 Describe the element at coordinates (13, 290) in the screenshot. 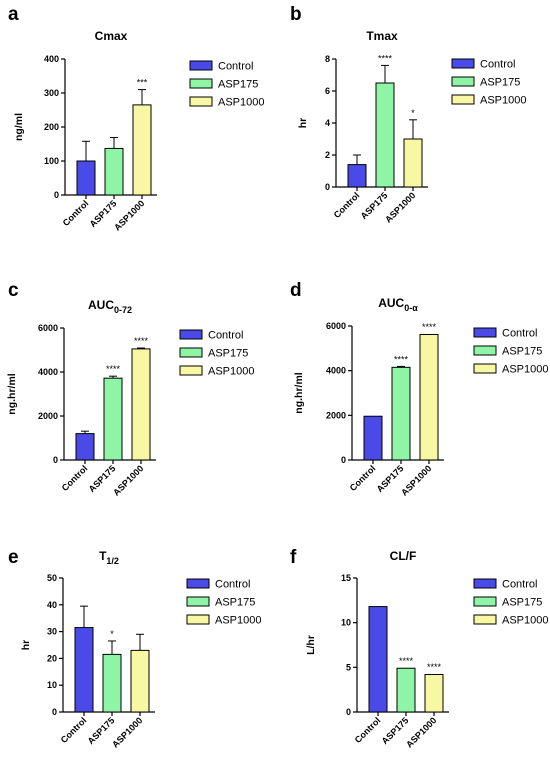

I see `panel-letter: c` at that location.